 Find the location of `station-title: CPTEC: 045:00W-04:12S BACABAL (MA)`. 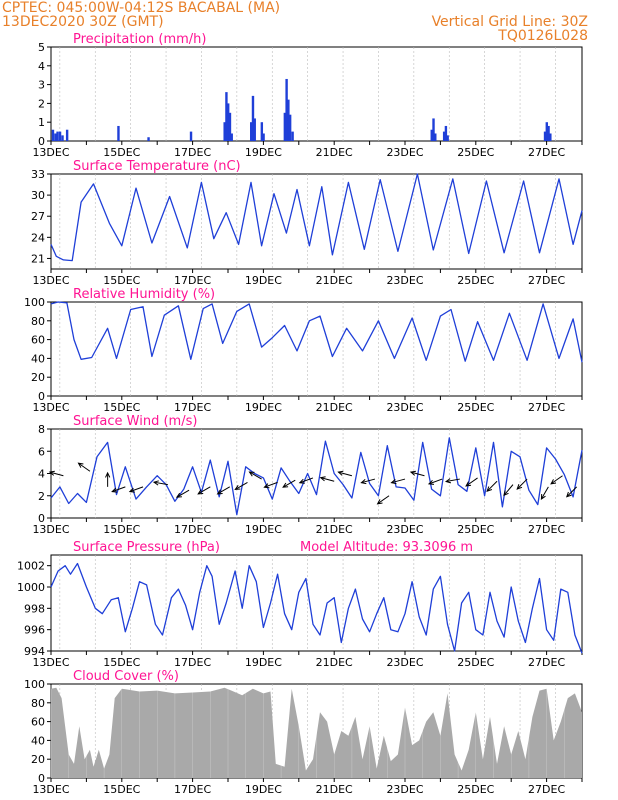

station-title: CPTEC: 045:00W-04:12S BACABAL (MA) is located at coordinates (141, 8).